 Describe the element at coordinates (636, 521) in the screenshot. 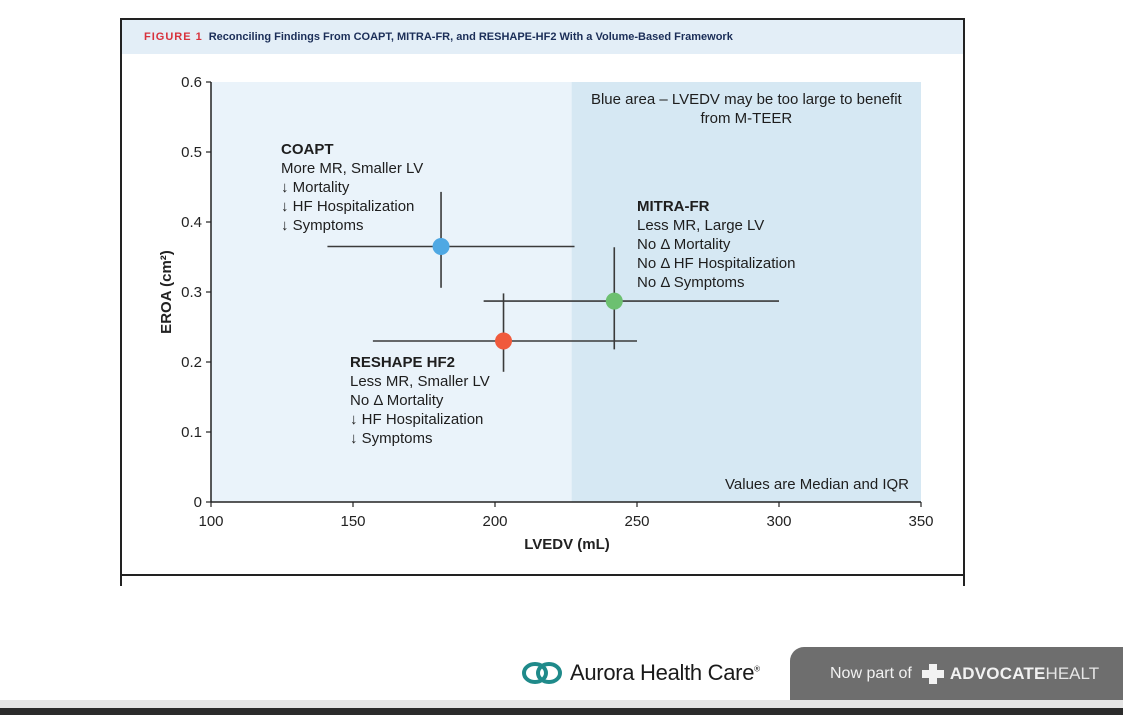

I see `x-tick-label: 250` at that location.